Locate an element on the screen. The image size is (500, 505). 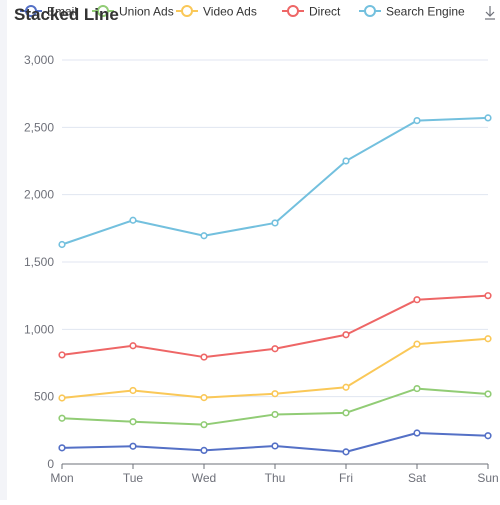
legend-label: Video Ads is located at coordinates (230, 12).